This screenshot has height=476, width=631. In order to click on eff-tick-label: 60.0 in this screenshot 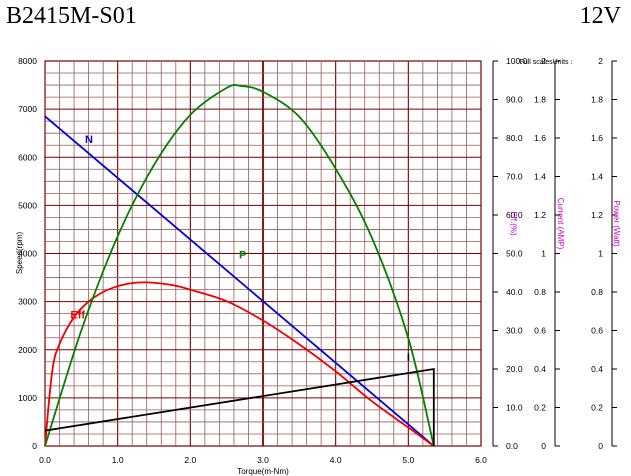, I will do `click(514, 215)`.